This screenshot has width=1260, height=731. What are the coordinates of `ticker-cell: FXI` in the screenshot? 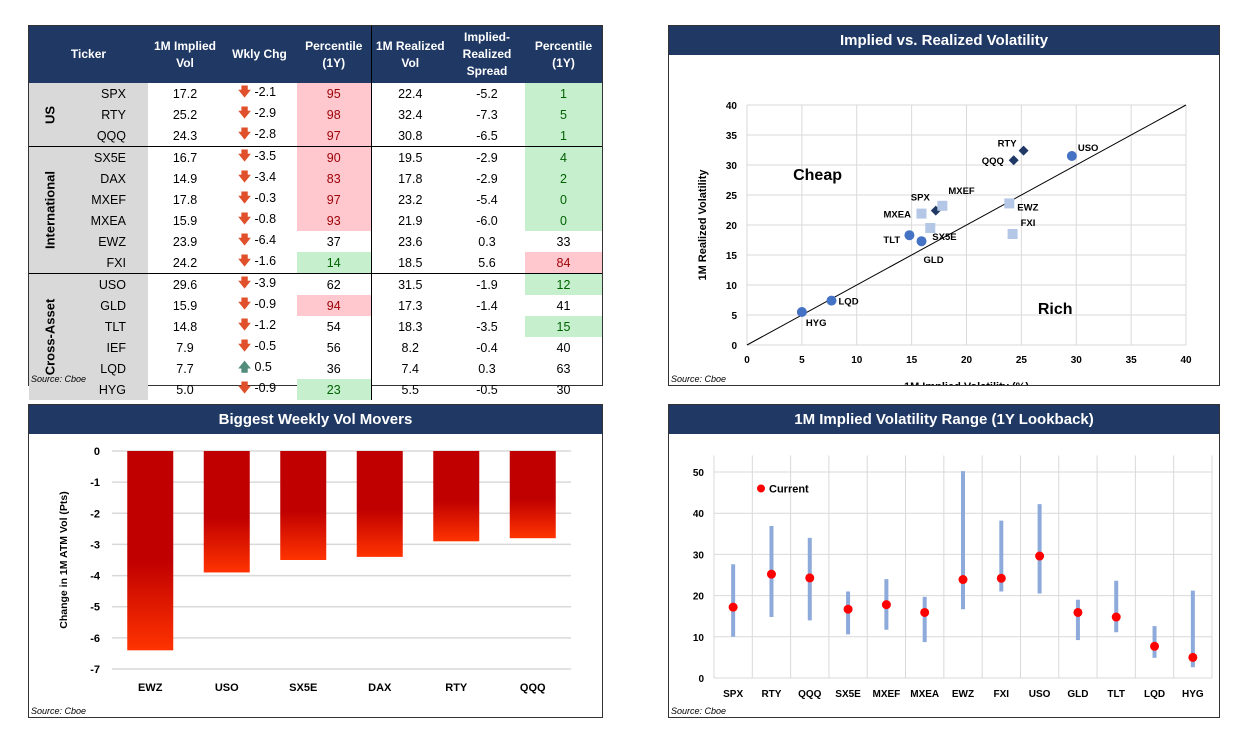 It's located at (109, 263).